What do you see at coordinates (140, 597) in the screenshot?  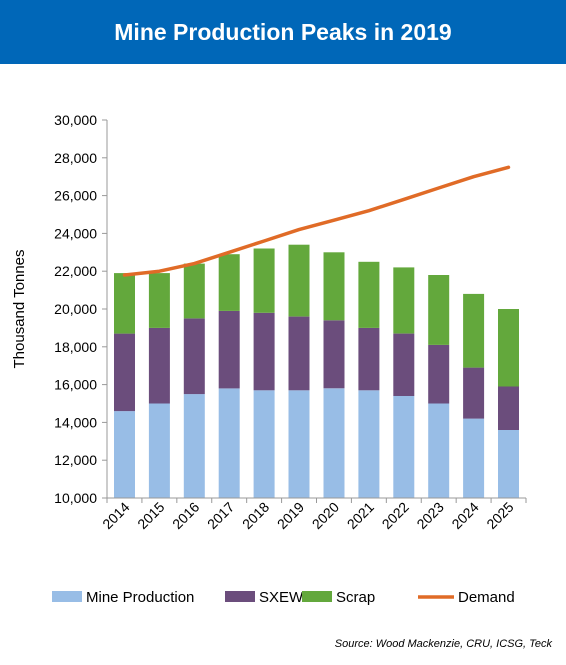 I see `legend-label-mine-production: Mine Production` at bounding box center [140, 597].